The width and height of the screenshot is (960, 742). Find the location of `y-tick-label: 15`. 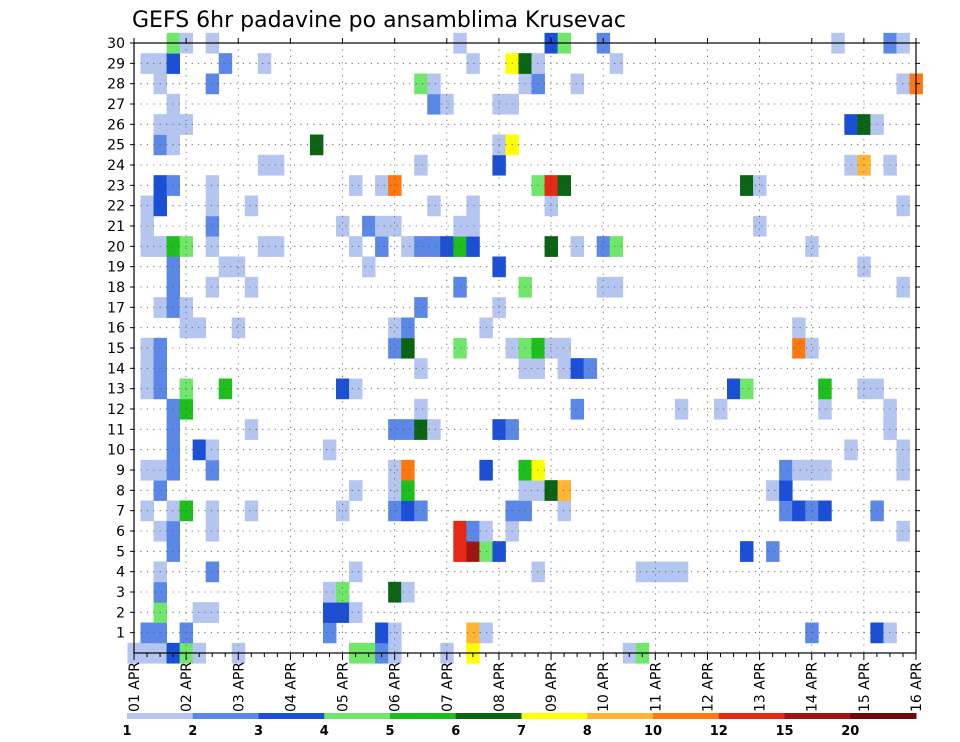

y-tick-label: 15 is located at coordinates (116, 349).